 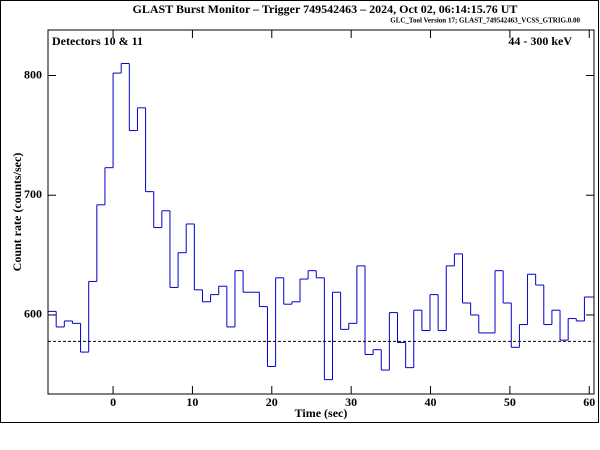 What do you see at coordinates (321, 413) in the screenshot?
I see `x-axis-label: Time (sec)` at bounding box center [321, 413].